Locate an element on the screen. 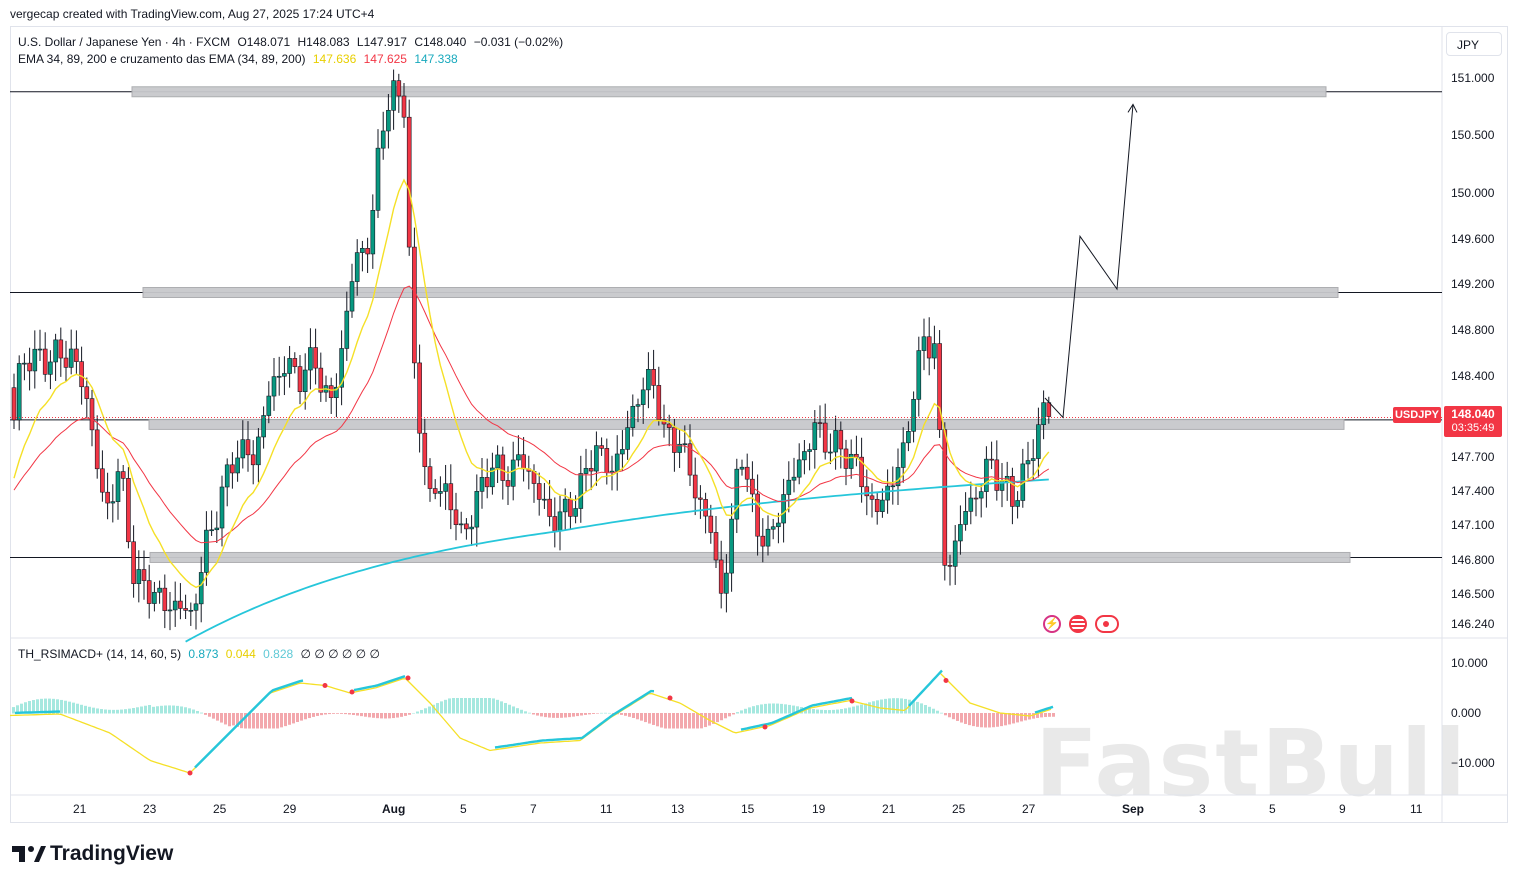  price-tick-label: 150.000 is located at coordinates (1473, 192).